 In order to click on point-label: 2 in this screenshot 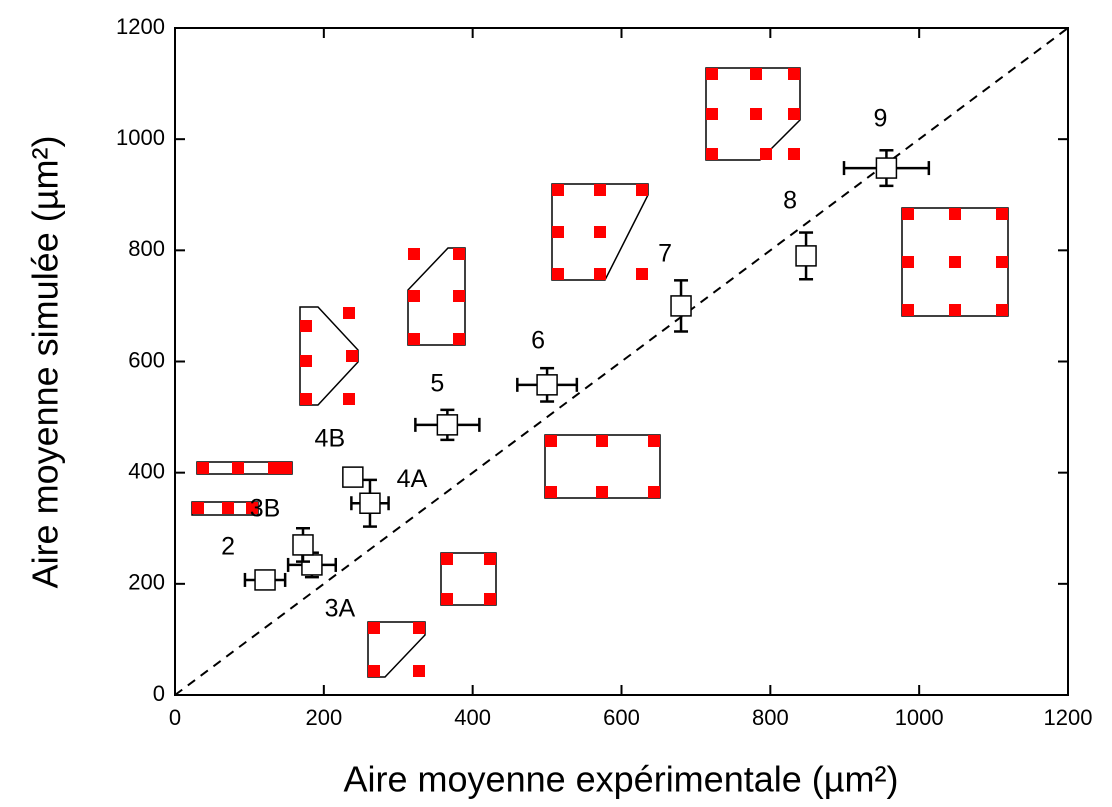, I will do `click(228, 547)`.